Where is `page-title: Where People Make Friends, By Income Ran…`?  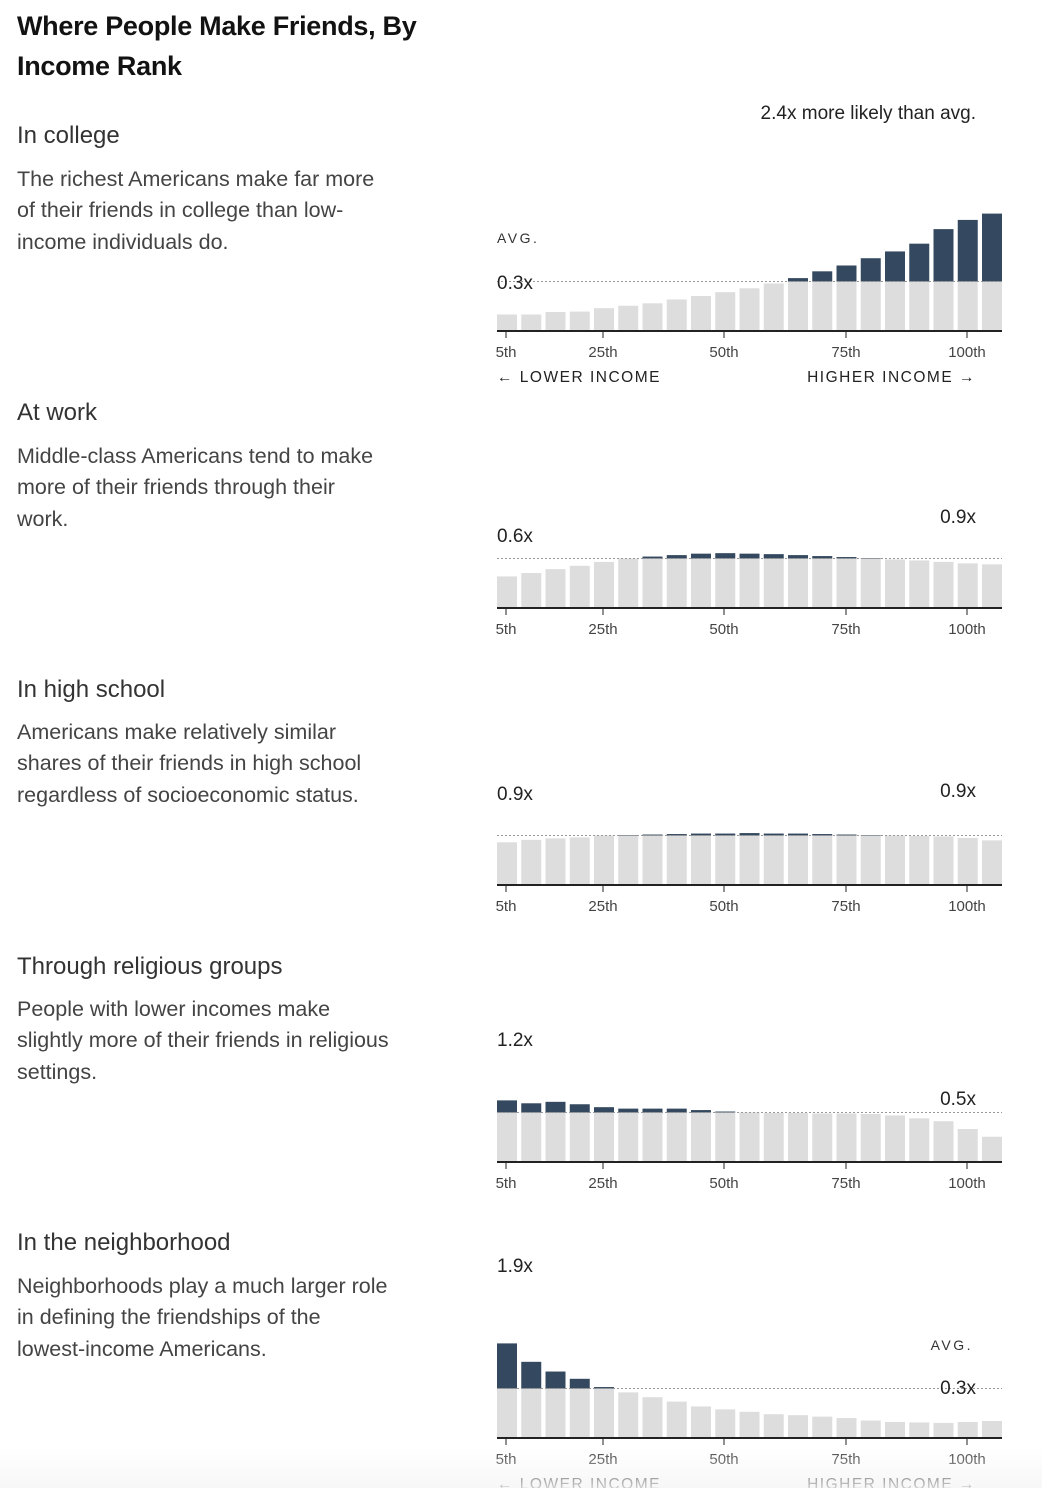
page-title: Where People Make Friends, By Income Ran… is located at coordinates (217, 46).